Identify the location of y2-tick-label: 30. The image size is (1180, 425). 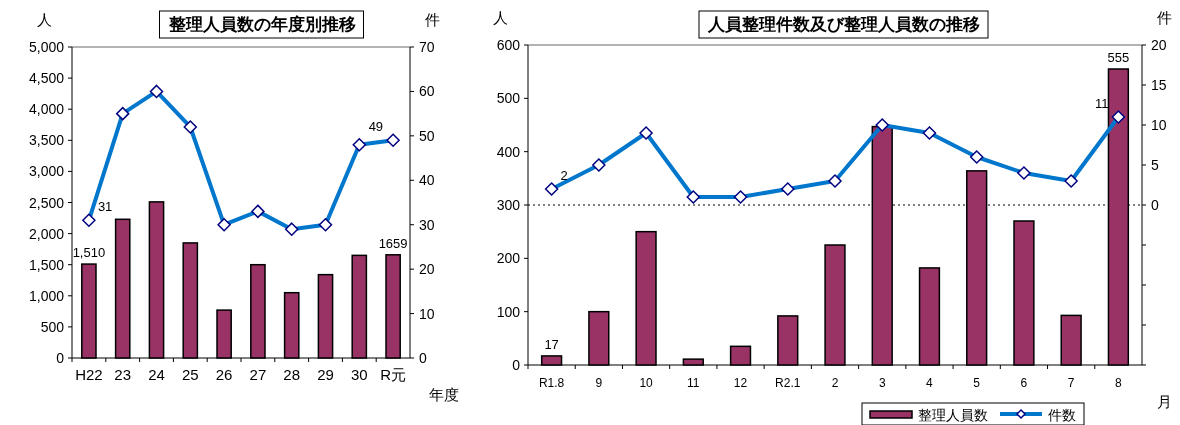
(427, 224).